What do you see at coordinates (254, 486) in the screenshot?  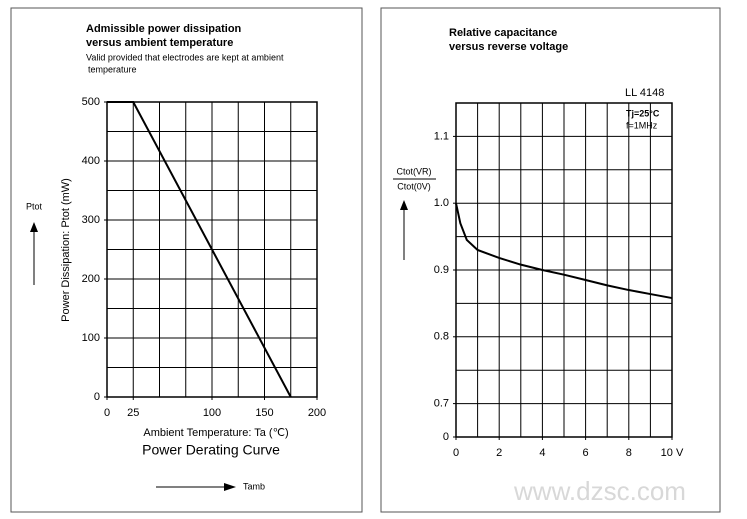 I see `side-label: Tamb` at bounding box center [254, 486].